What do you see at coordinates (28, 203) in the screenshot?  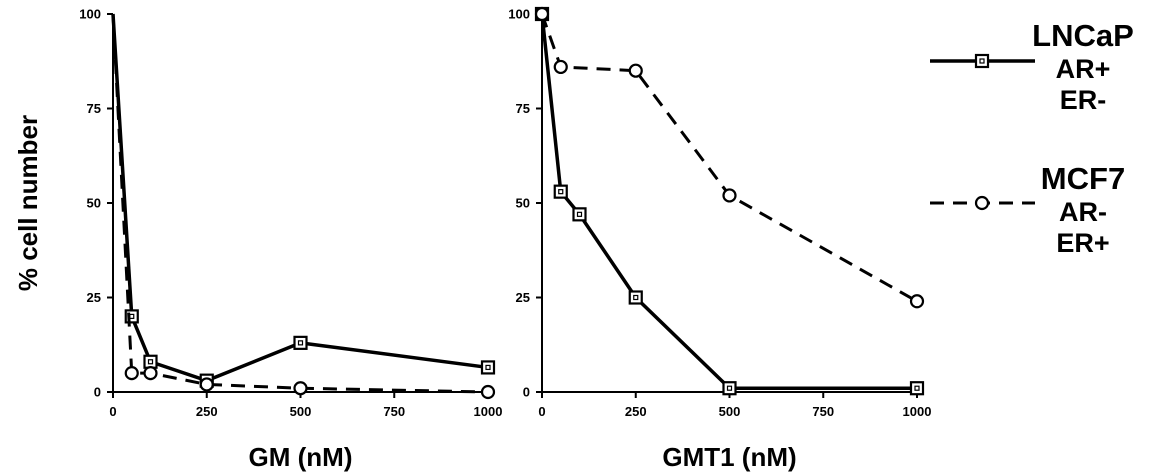 I see `y-axis-title: % cell number` at bounding box center [28, 203].